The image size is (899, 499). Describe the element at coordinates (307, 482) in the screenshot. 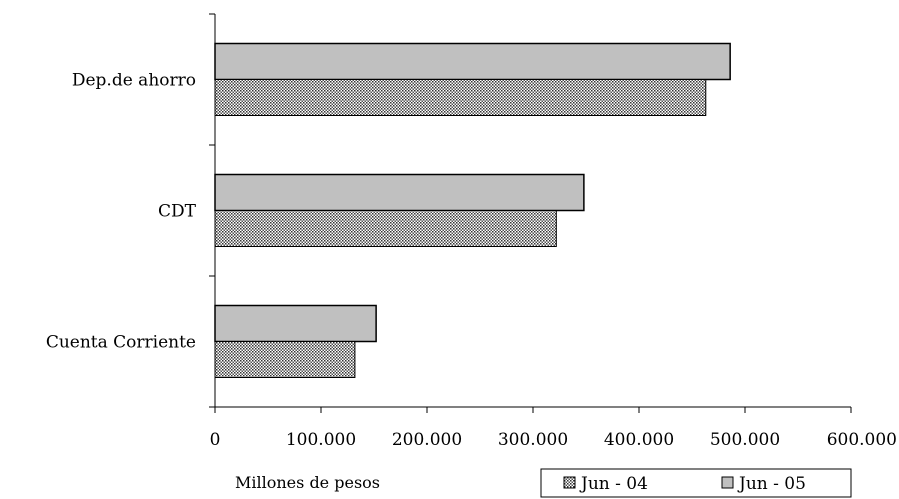

I see `x-axis-title: Millones de pesos` at that location.